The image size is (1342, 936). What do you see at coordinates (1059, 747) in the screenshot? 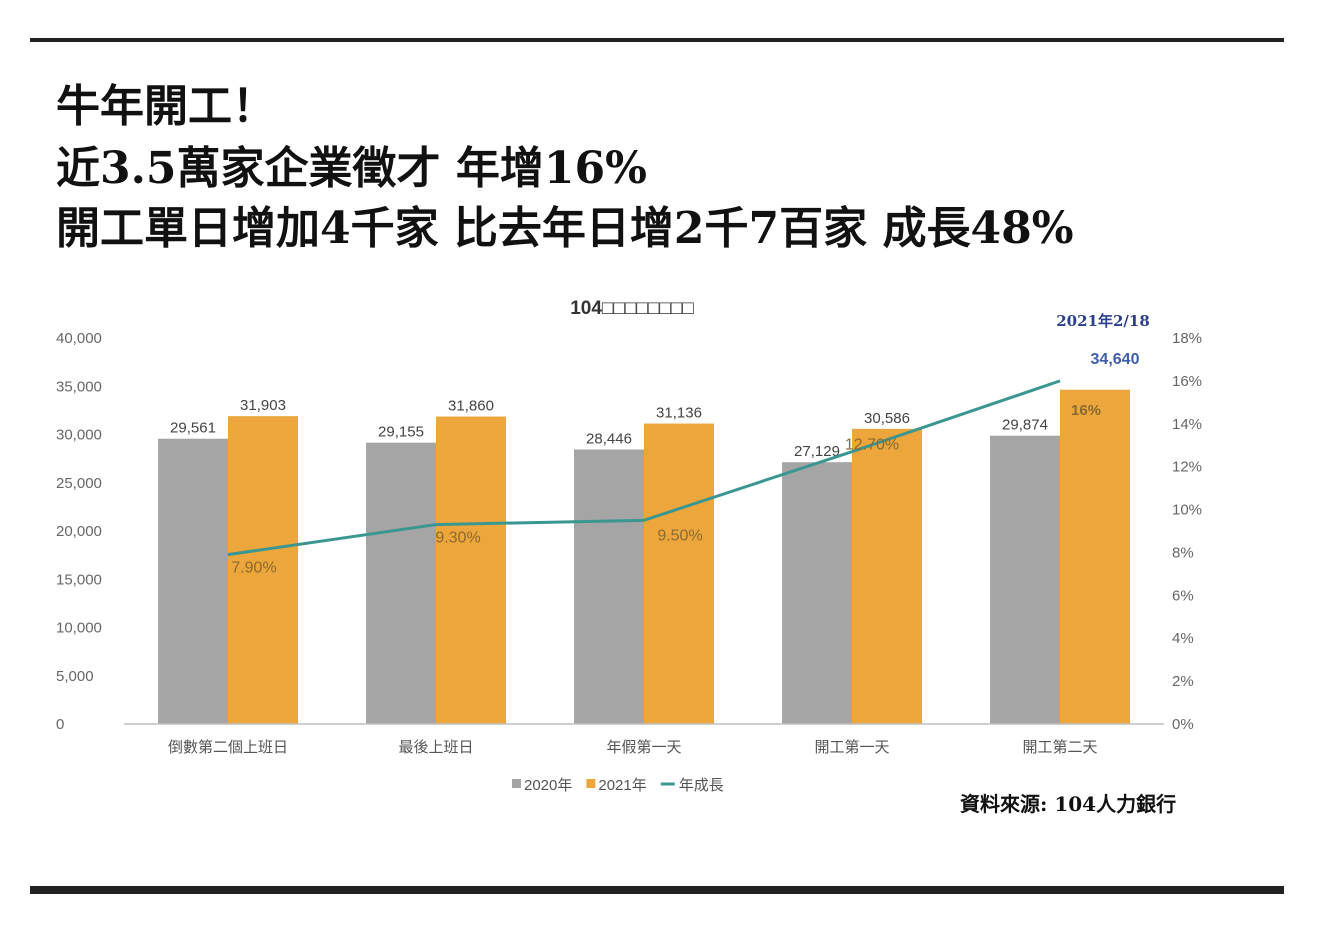
I see `x-tick-label: 開工第二天` at bounding box center [1059, 747].